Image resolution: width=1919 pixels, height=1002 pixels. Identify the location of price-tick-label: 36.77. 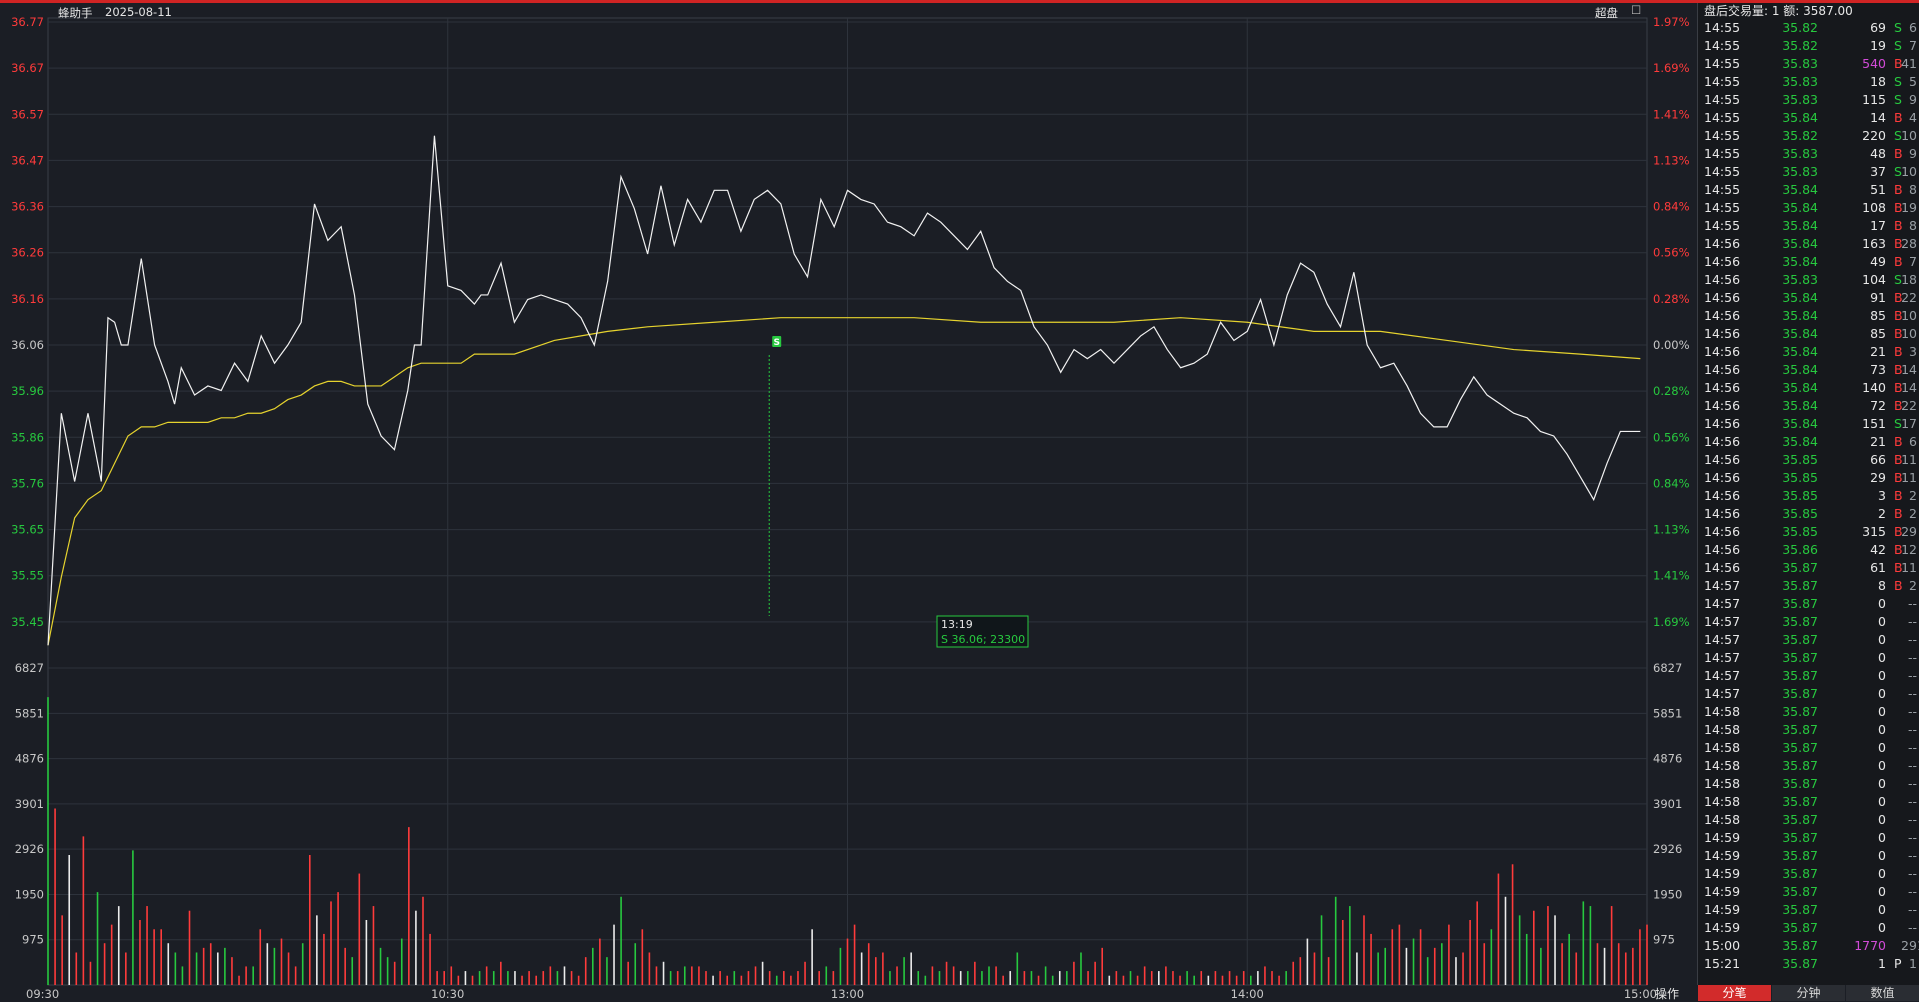
(27, 22).